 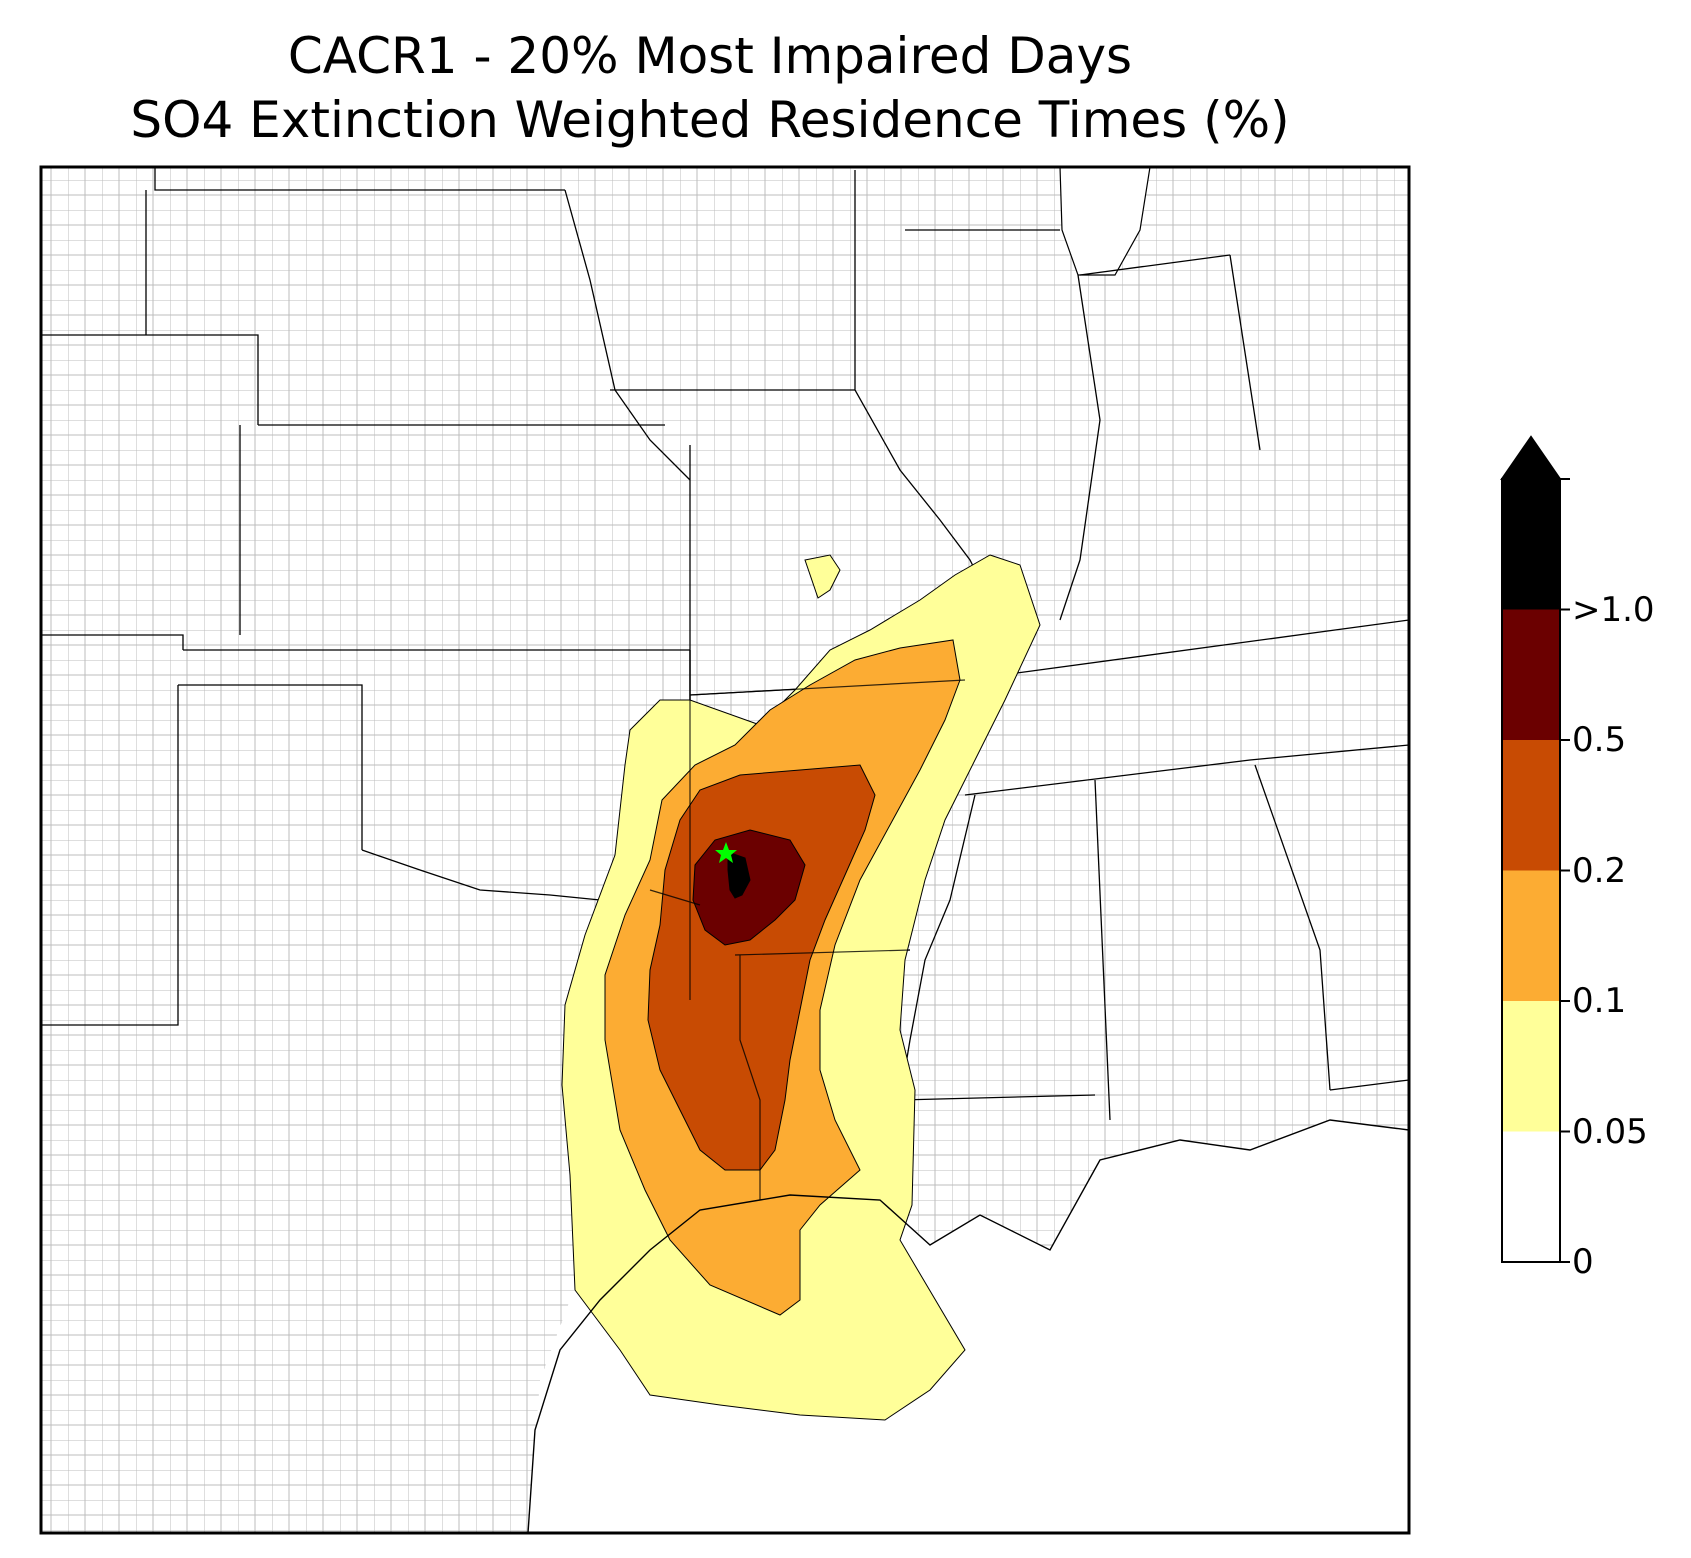 What do you see at coordinates (710, 56) in the screenshot?
I see `chart-title-line-1: CACR1 - 20% Most Impaired Days` at bounding box center [710, 56].